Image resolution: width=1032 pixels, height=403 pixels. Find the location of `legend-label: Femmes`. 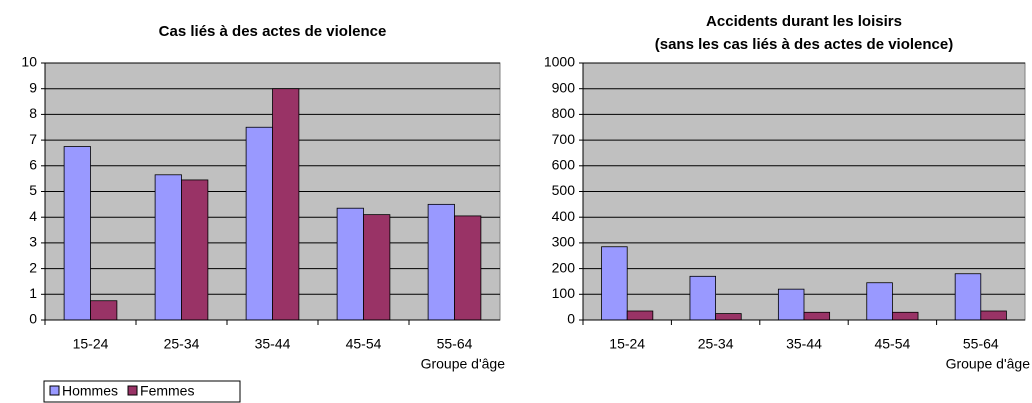

legend-label: Femmes is located at coordinates (167, 391).